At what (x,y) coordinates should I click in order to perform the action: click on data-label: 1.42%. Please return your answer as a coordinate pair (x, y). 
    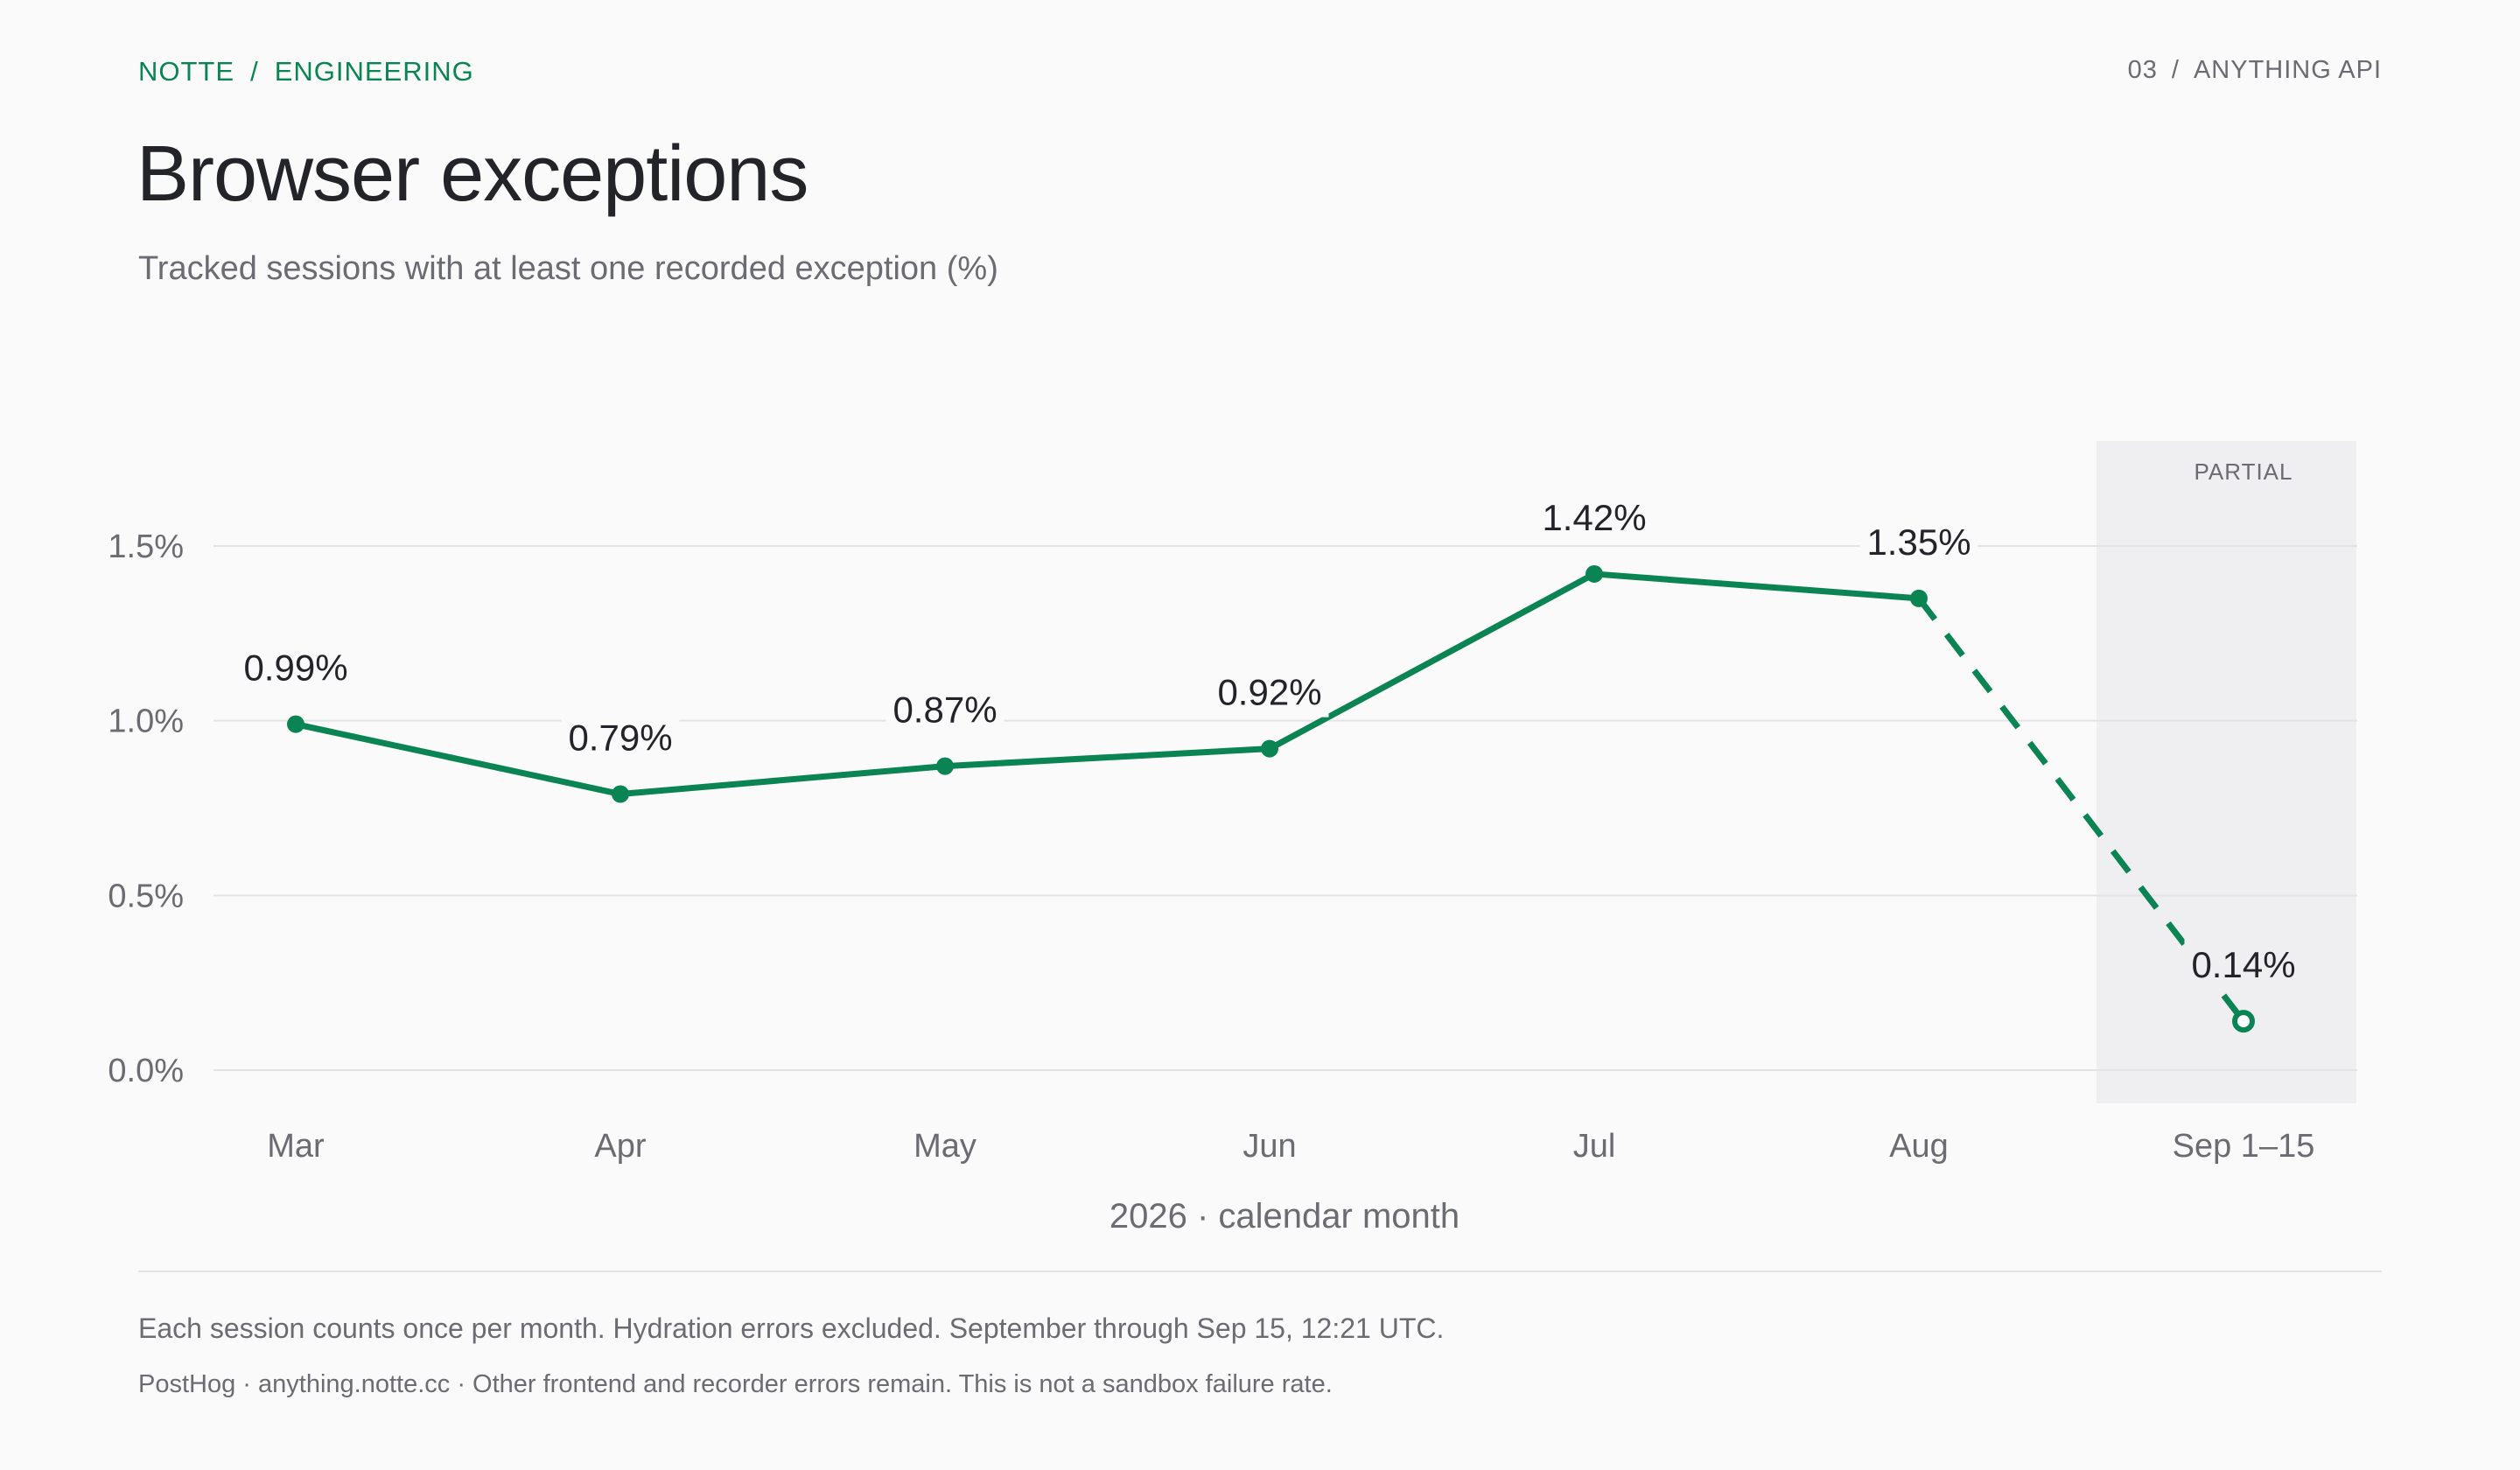
    Looking at the image, I should click on (1594, 517).